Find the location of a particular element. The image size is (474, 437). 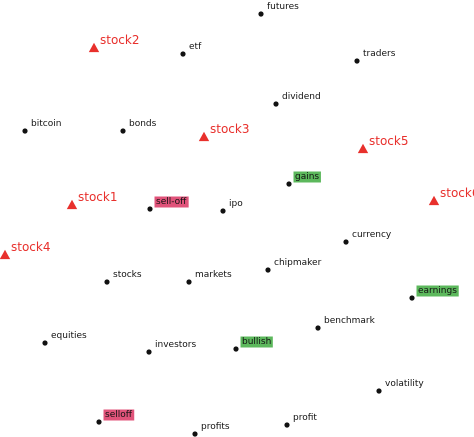

highlight-box-gains is located at coordinates (307, 177).